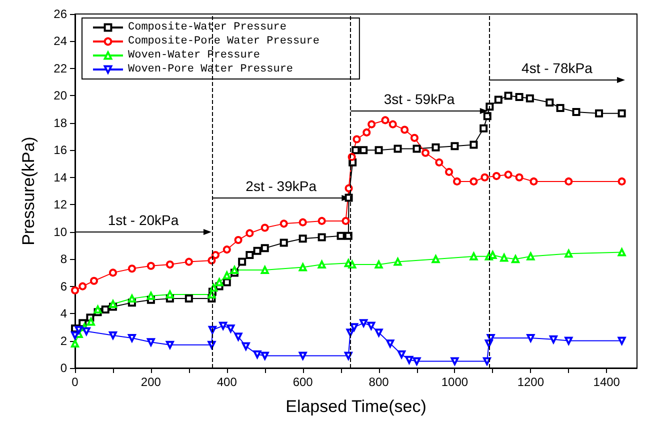 This screenshot has width=647, height=430. I want to click on legend-label: Composite-Water Pressure, so click(207, 28).